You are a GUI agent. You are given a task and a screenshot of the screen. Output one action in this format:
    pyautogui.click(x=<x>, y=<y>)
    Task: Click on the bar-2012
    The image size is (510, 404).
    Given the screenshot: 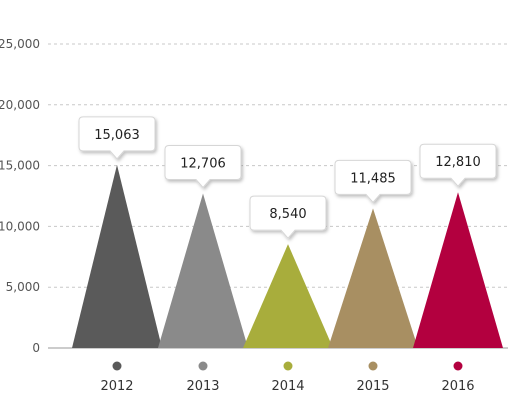 What is the action you would take?
    pyautogui.click(x=117, y=256)
    